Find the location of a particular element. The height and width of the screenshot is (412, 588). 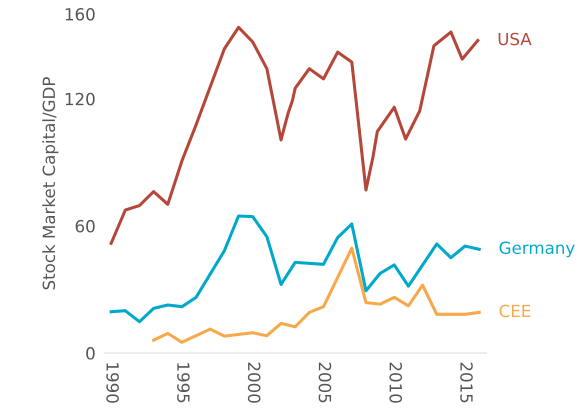

y-tick-label: 160 is located at coordinates (80, 14).